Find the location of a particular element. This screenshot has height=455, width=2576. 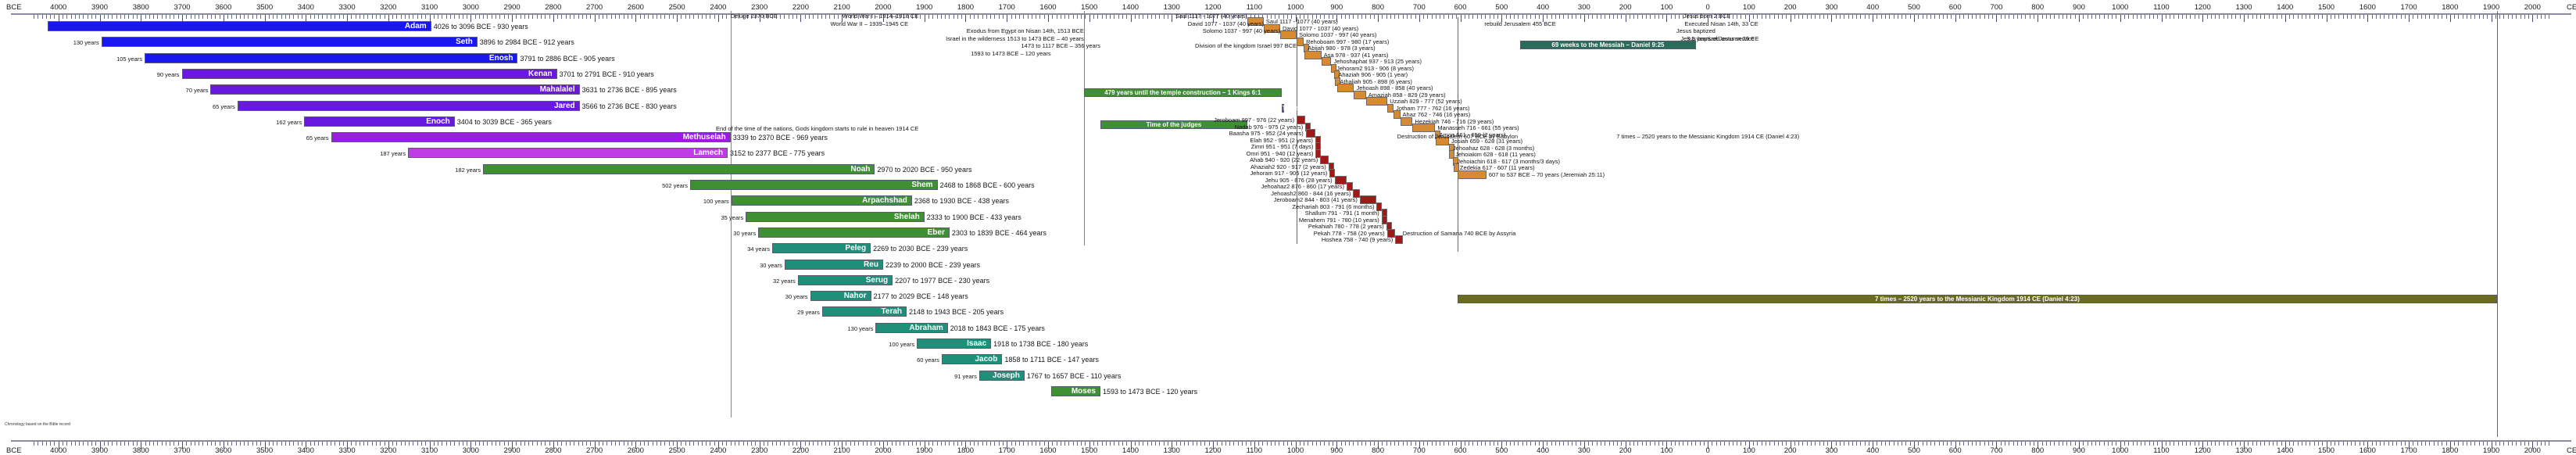

lifespan-bar-peleg: Peleg is located at coordinates (821, 248).